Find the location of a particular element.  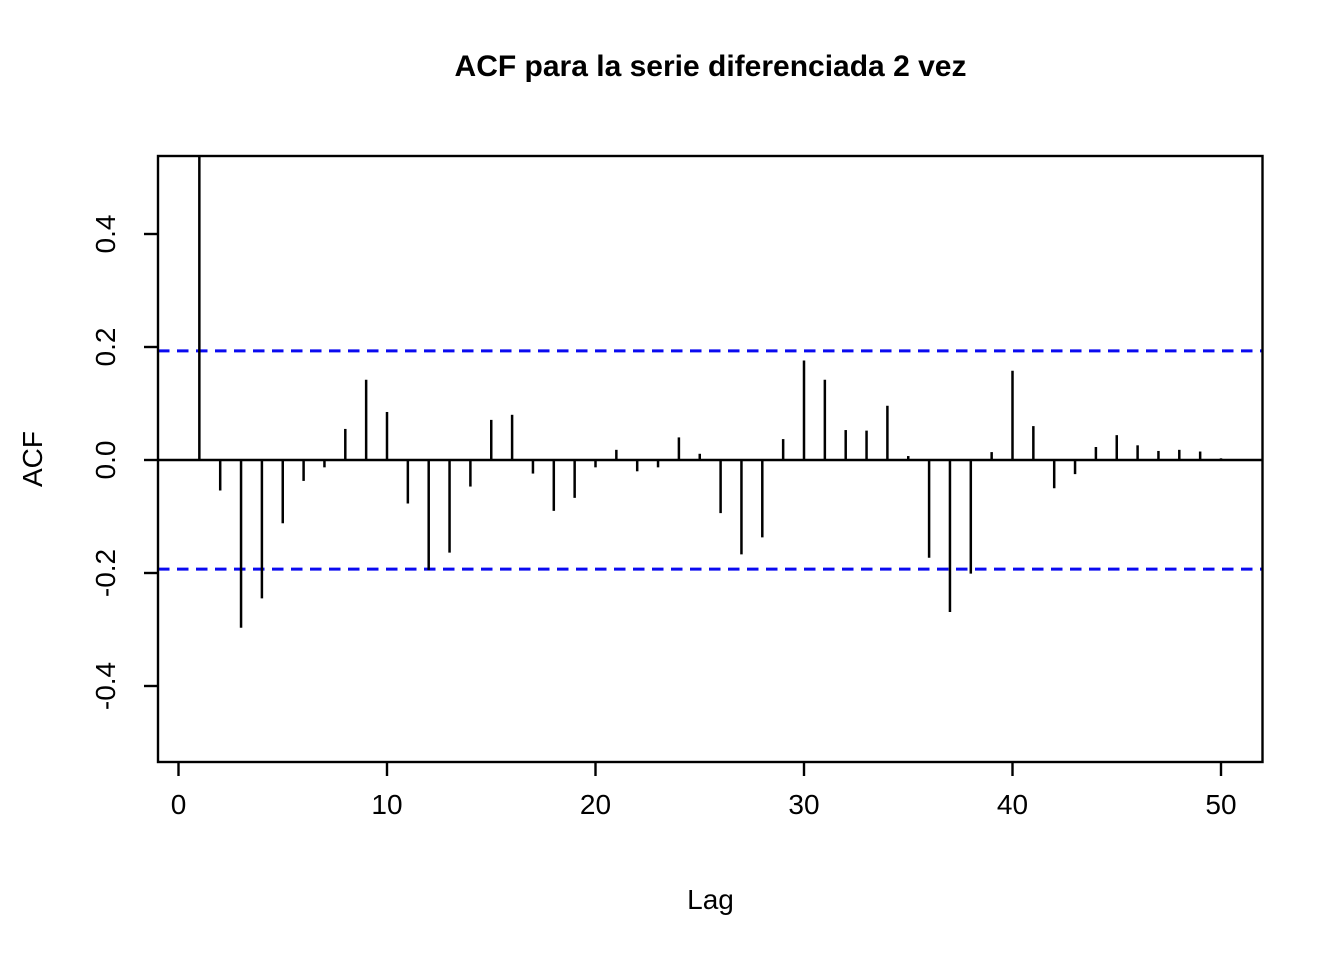

x-tick-label-40: 40 is located at coordinates (1012, 804).